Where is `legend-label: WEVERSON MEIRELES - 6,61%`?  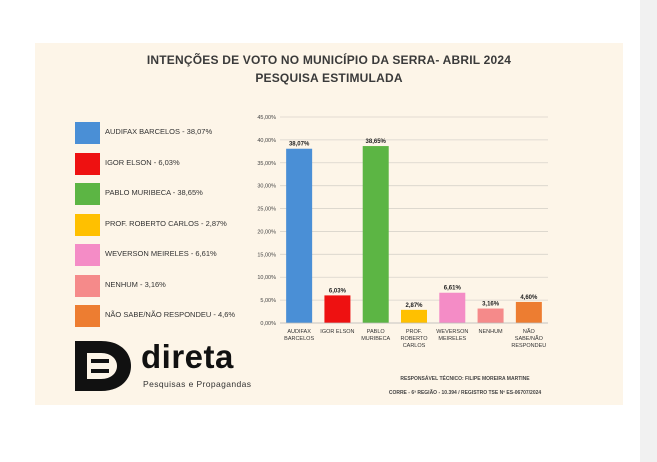
legend-label: WEVERSON MEIRELES - 6,61% is located at coordinates (161, 253).